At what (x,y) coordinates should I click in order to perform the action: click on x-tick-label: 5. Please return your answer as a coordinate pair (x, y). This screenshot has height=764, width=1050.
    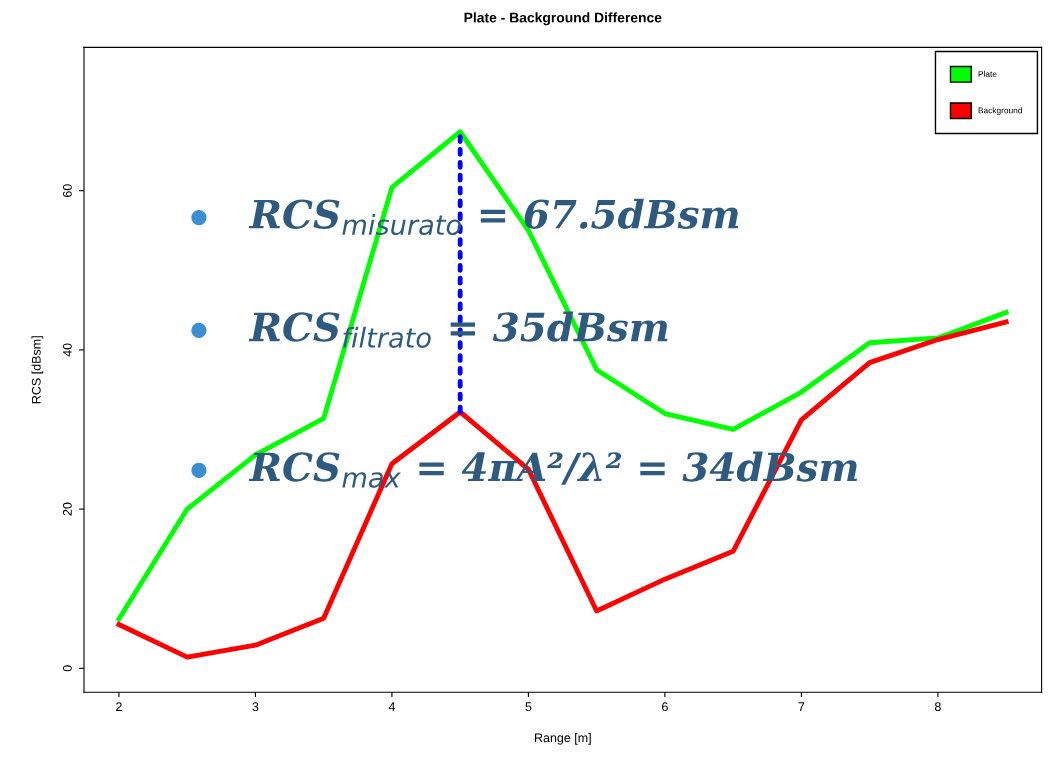
    Looking at the image, I should click on (528, 707).